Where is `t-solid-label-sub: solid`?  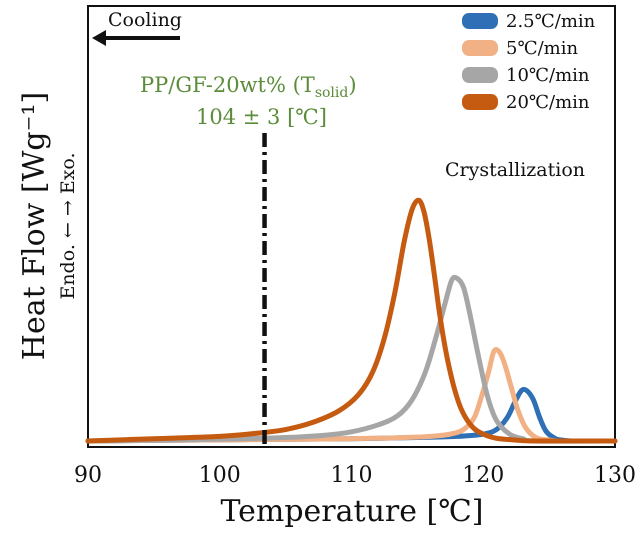
t-solid-label-sub: solid is located at coordinates (332, 93).